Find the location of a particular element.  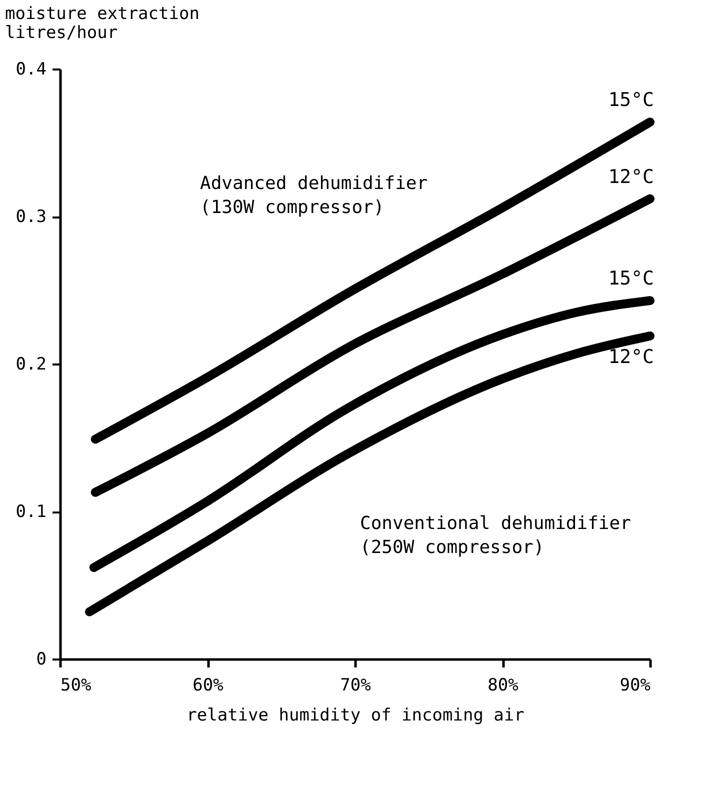

y-tick-label: 0 is located at coordinates (41, 660).